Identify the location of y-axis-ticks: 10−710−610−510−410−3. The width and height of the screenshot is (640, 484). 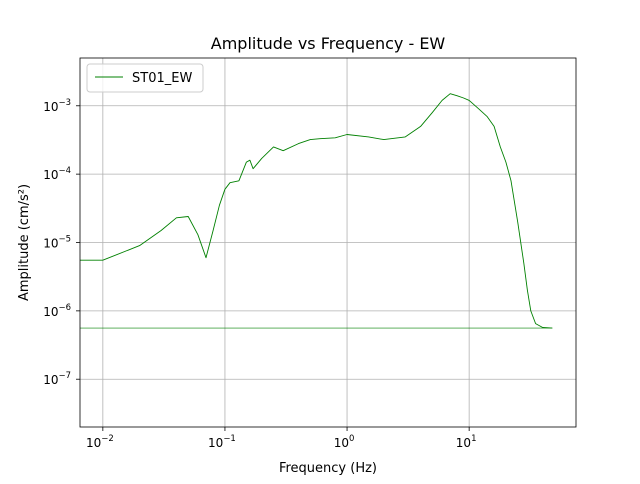
(61, 242).